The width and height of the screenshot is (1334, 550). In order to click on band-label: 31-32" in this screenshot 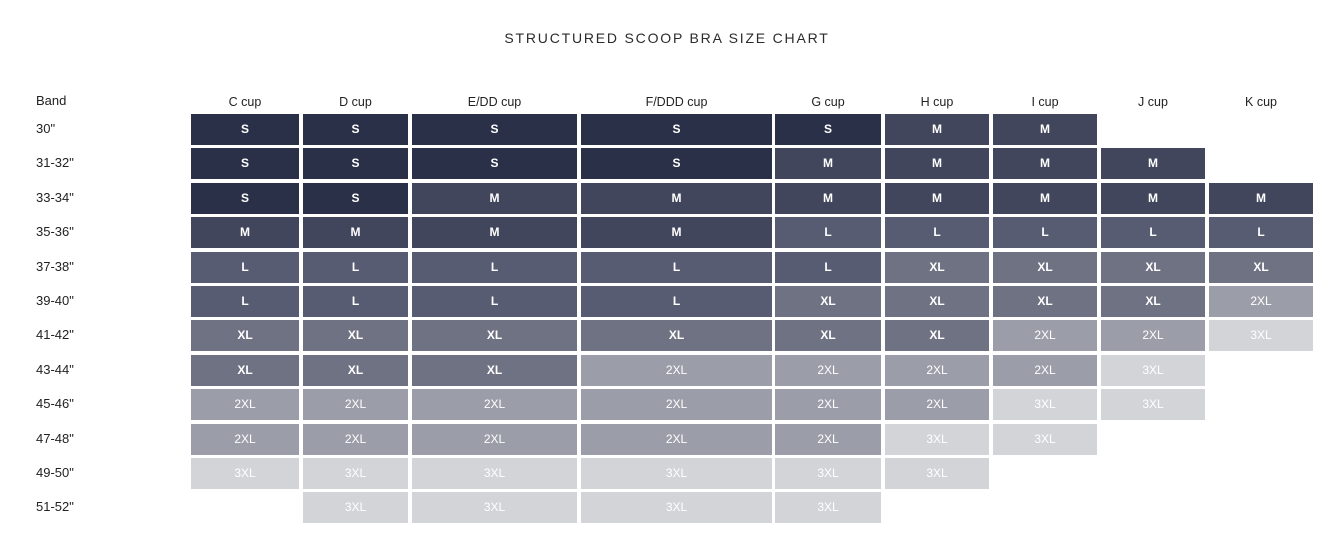, I will do `click(55, 162)`.